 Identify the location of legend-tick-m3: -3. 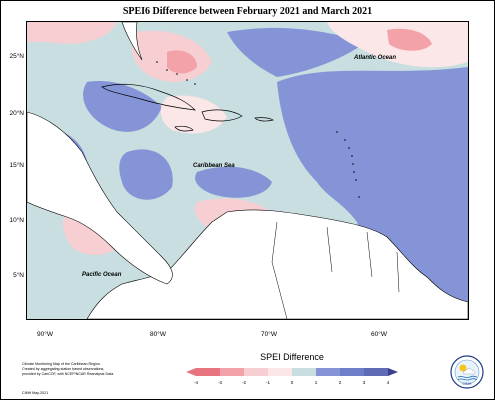
(219, 382).